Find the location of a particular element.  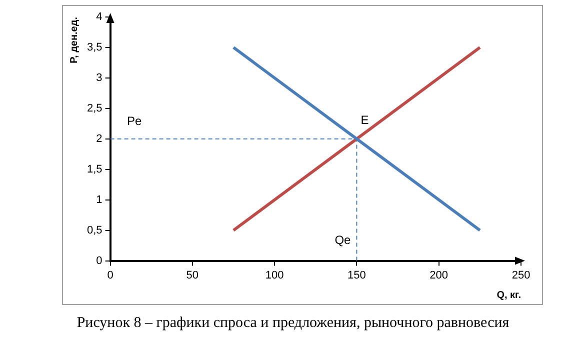

series-label: Qe is located at coordinates (343, 240).